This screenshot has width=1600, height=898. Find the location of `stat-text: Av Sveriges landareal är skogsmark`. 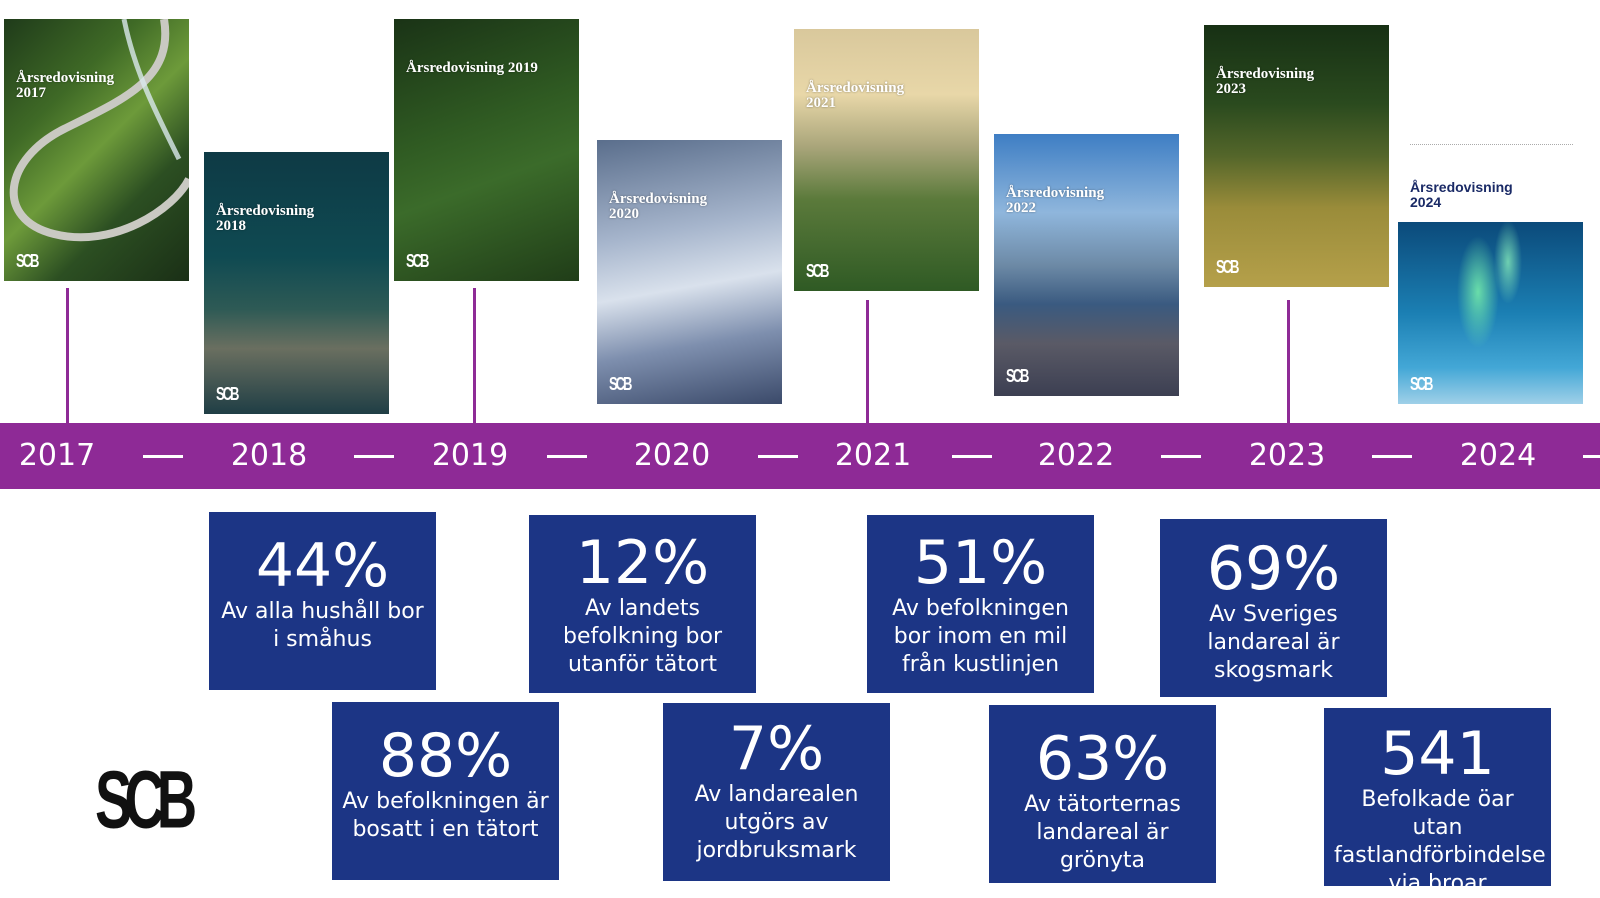

stat-text: Av Sveriges landareal är skogsmark is located at coordinates (1273, 642).